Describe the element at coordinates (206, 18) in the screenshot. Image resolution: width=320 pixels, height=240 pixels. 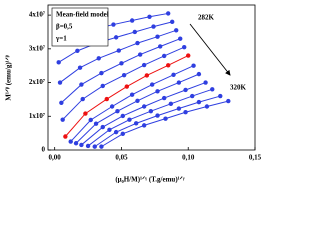
I see `annotation: 282K` at that location.